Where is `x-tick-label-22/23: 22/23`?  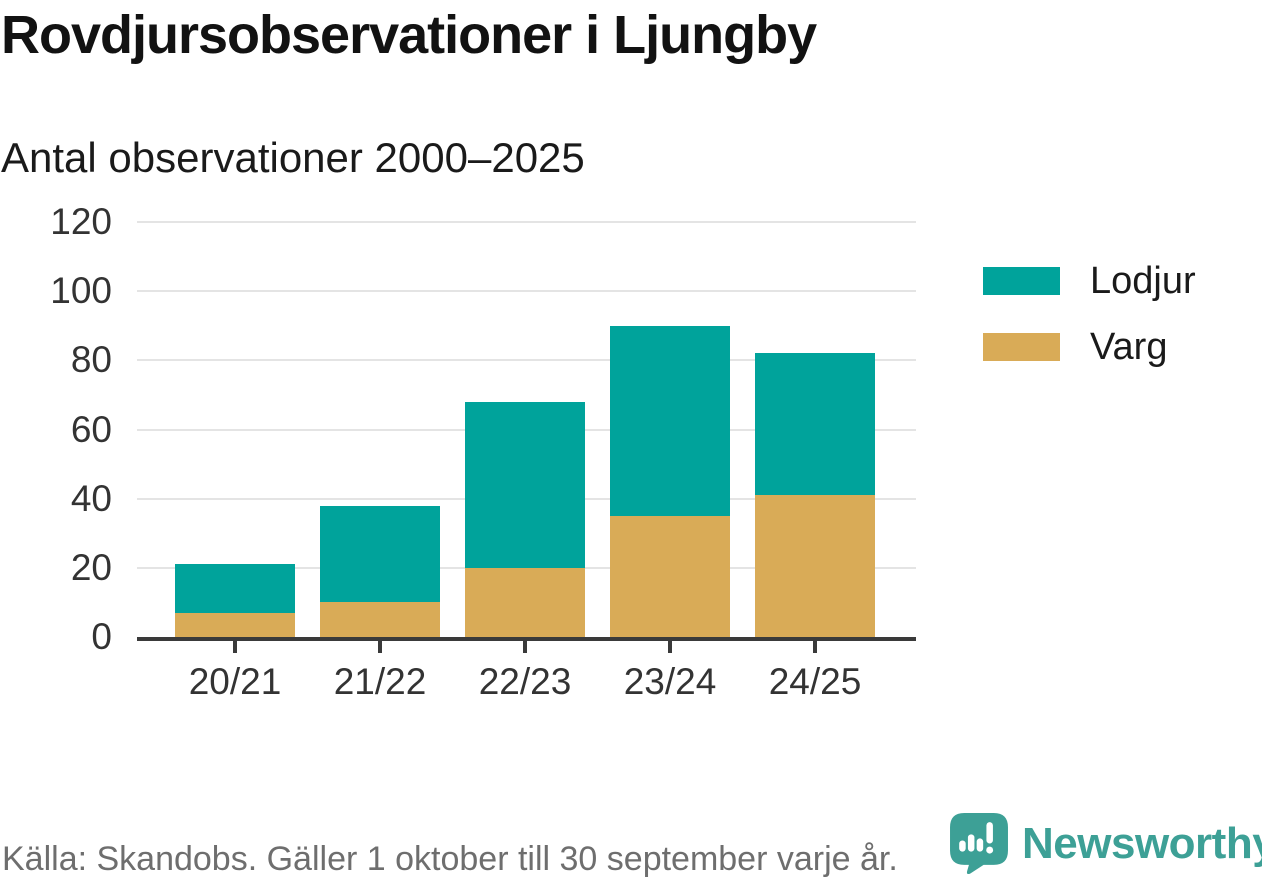 x-tick-label-22/23: 22/23 is located at coordinates (525, 681).